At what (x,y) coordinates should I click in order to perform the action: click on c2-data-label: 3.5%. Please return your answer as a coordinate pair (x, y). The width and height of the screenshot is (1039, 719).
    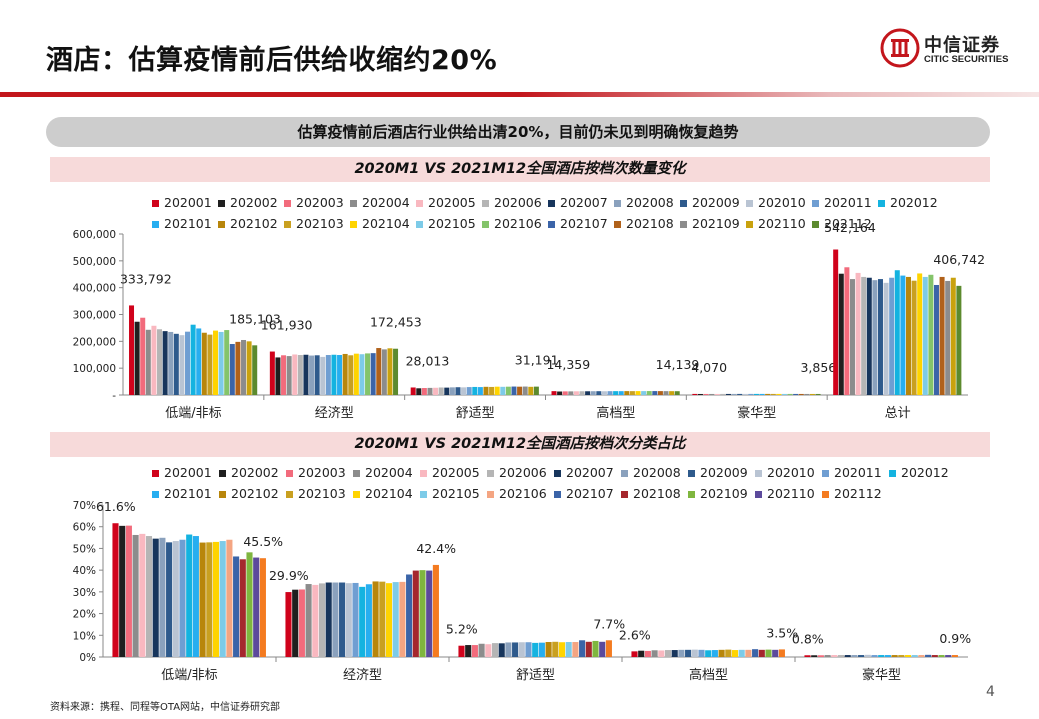
    Looking at the image, I should click on (782, 632).